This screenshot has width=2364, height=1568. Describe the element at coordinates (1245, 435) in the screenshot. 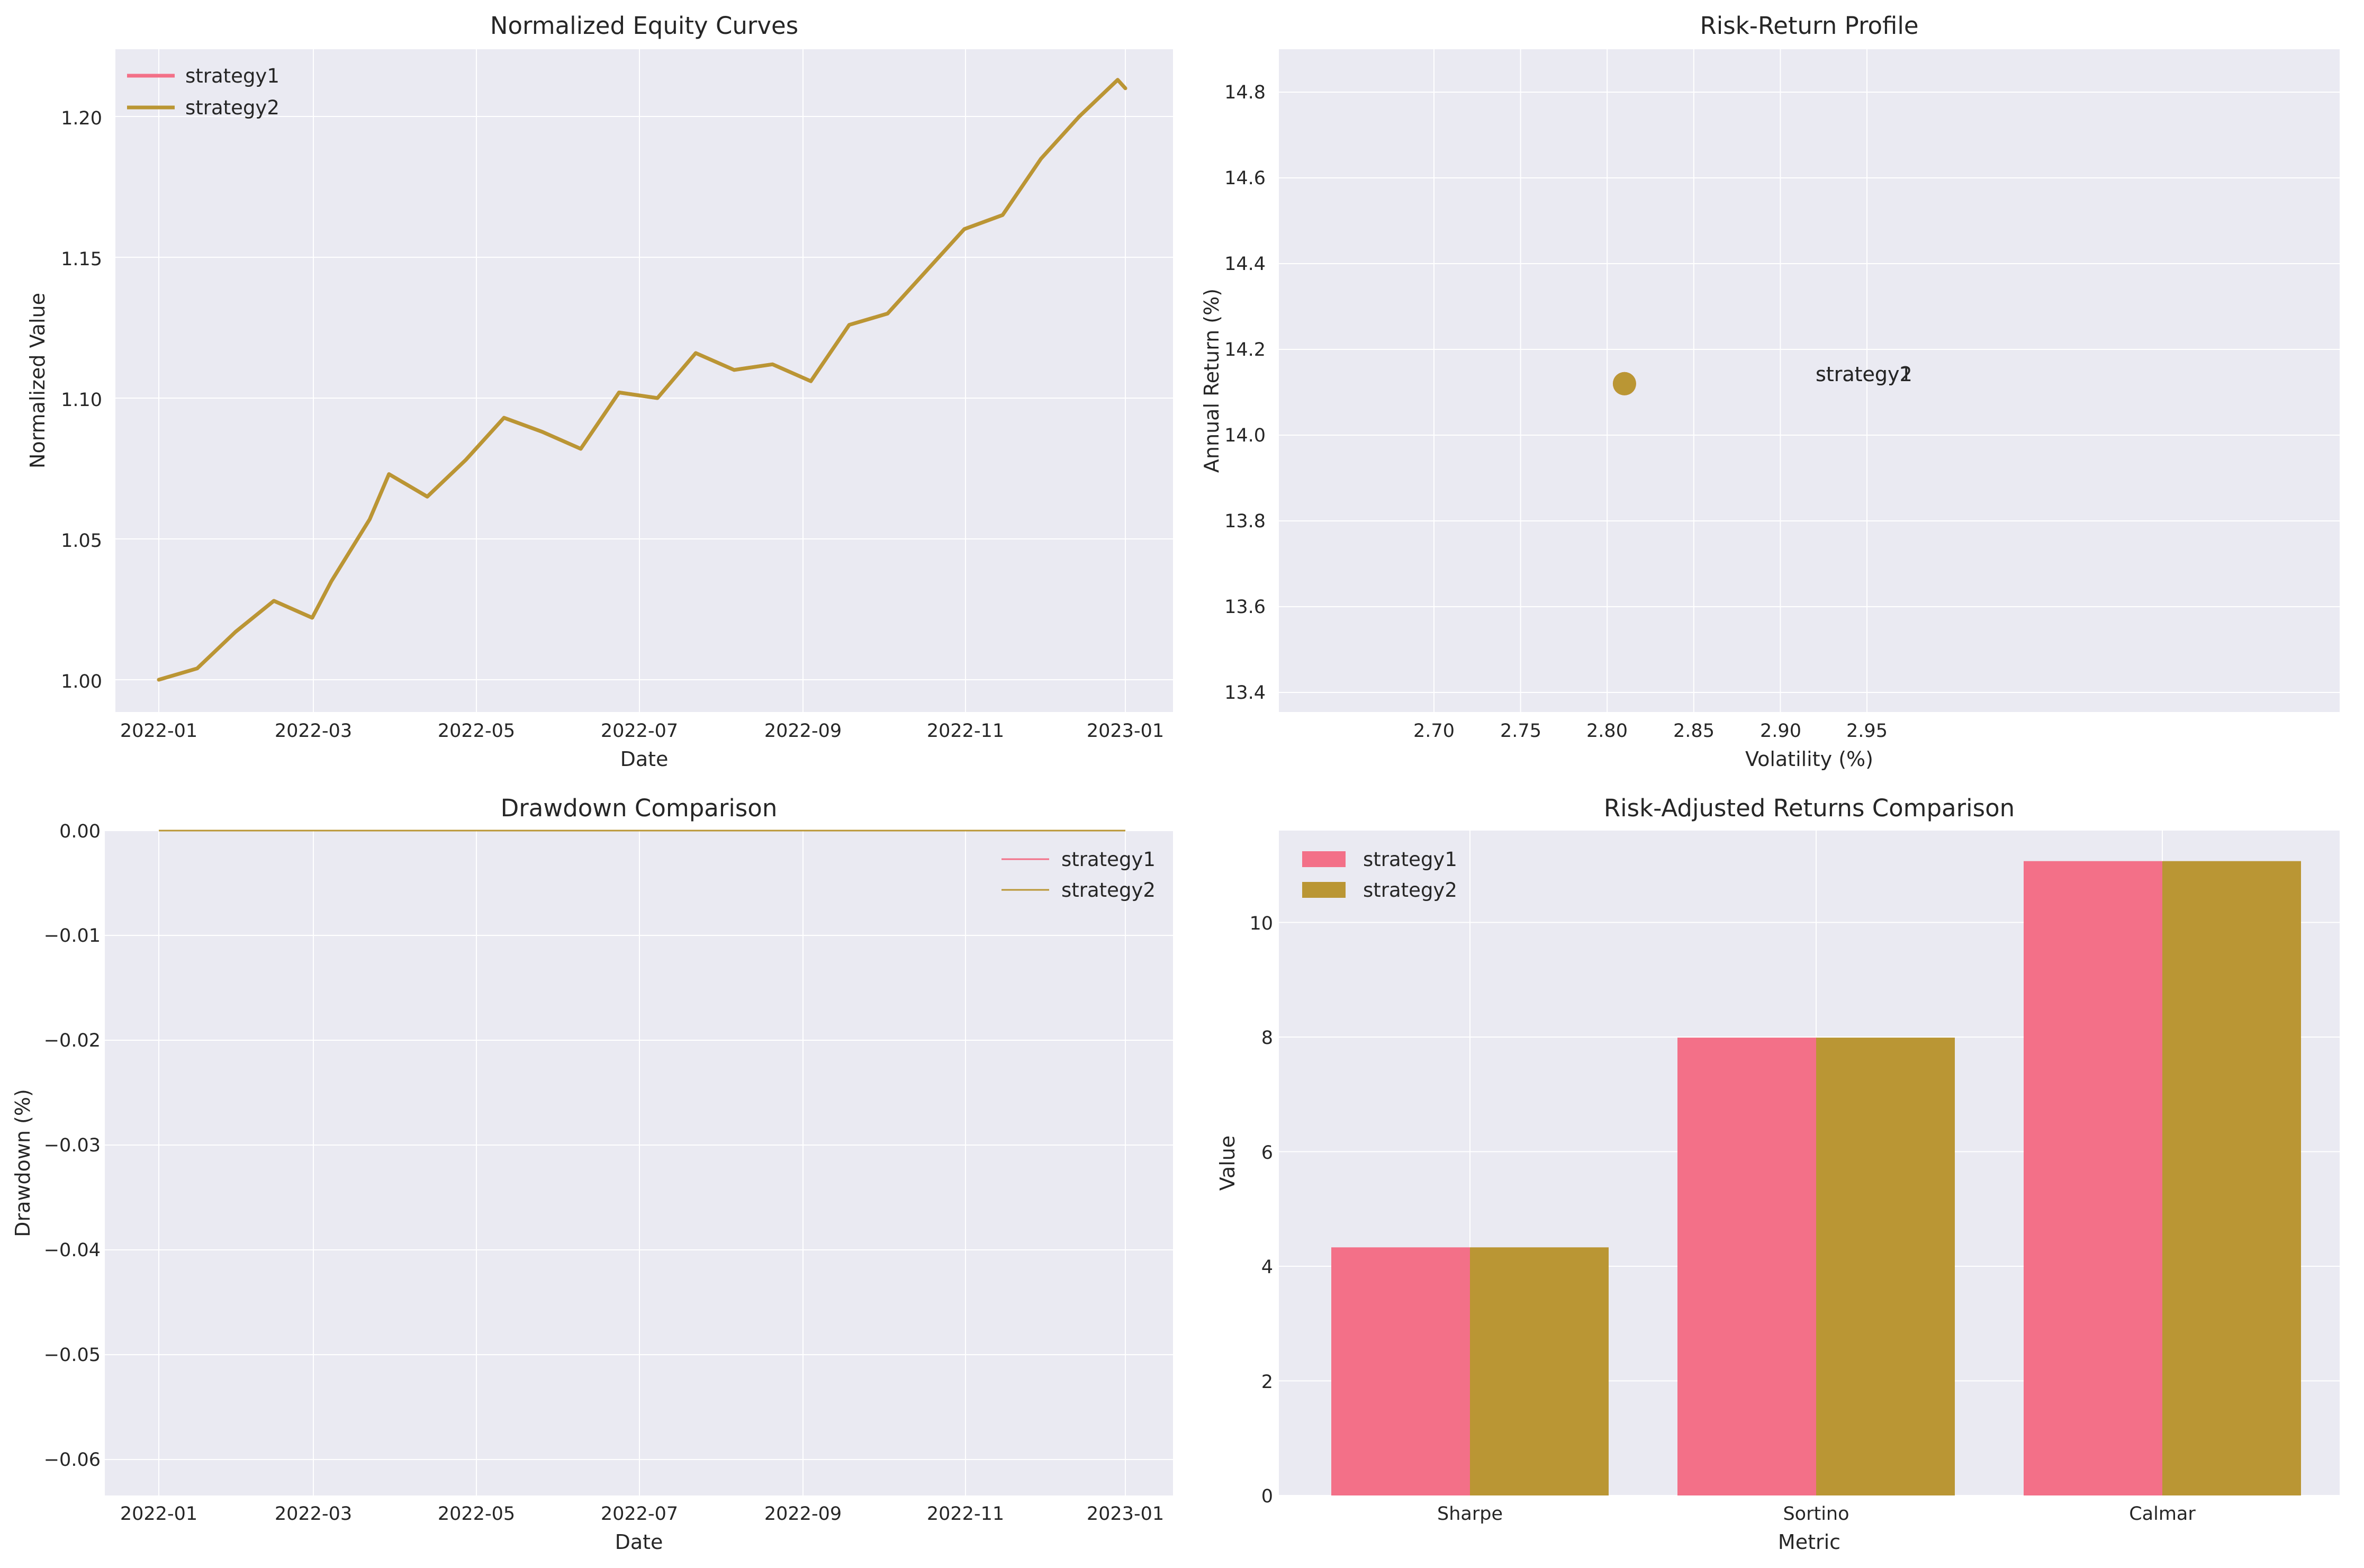

I see `riskreturn-y-tick-label: 14.0` at that location.